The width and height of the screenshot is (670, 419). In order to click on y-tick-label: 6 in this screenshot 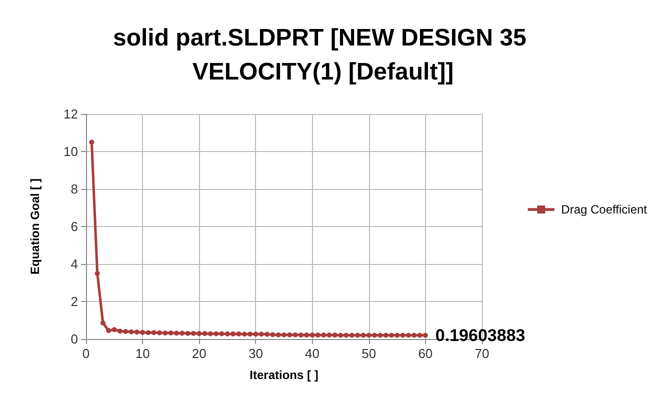, I will do `click(74, 226)`.